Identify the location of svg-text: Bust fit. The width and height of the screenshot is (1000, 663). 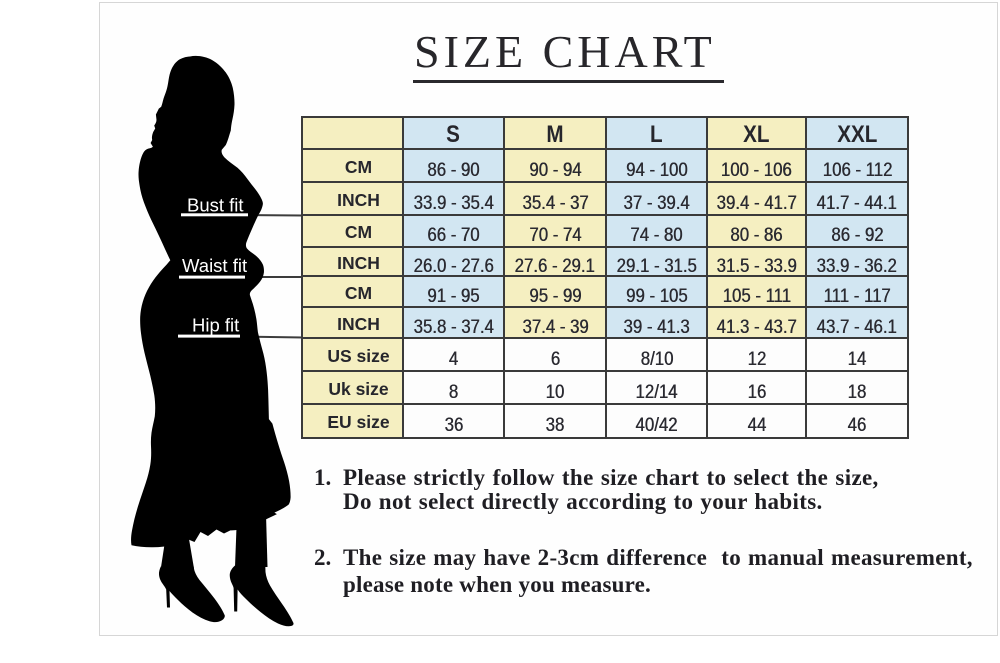
(215, 205).